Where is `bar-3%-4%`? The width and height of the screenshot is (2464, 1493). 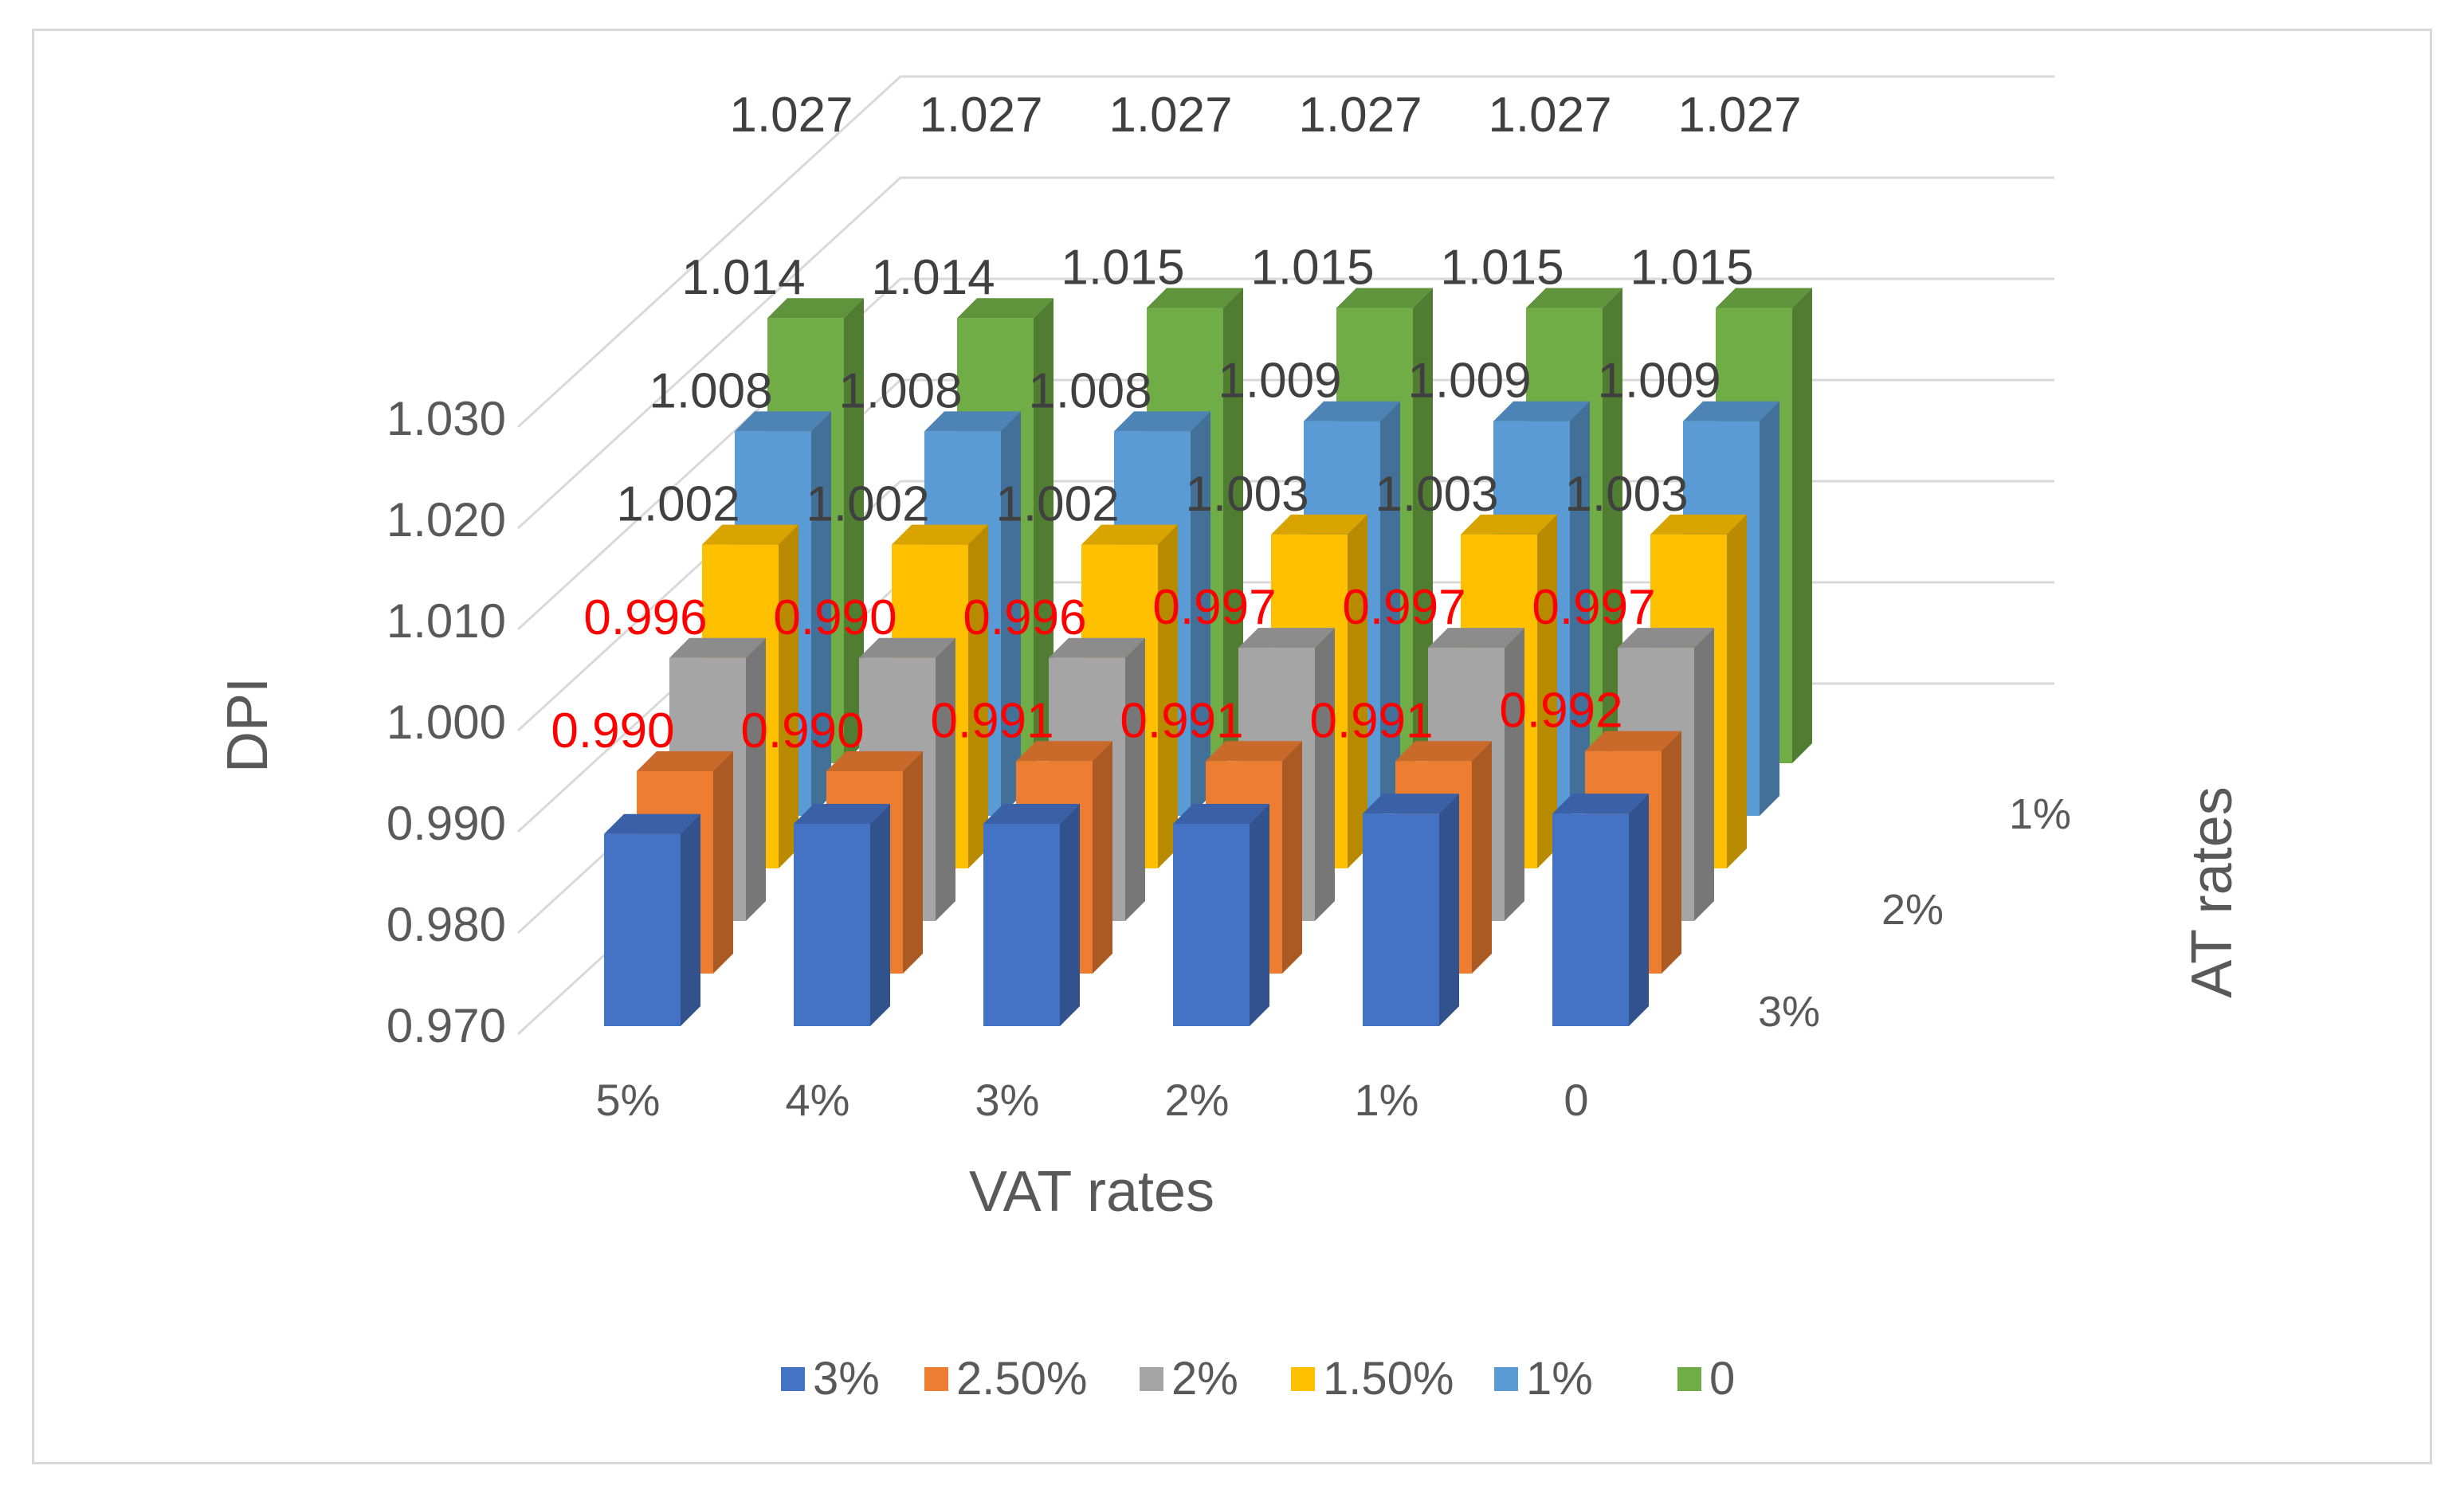 bar-3%-4% is located at coordinates (842, 915).